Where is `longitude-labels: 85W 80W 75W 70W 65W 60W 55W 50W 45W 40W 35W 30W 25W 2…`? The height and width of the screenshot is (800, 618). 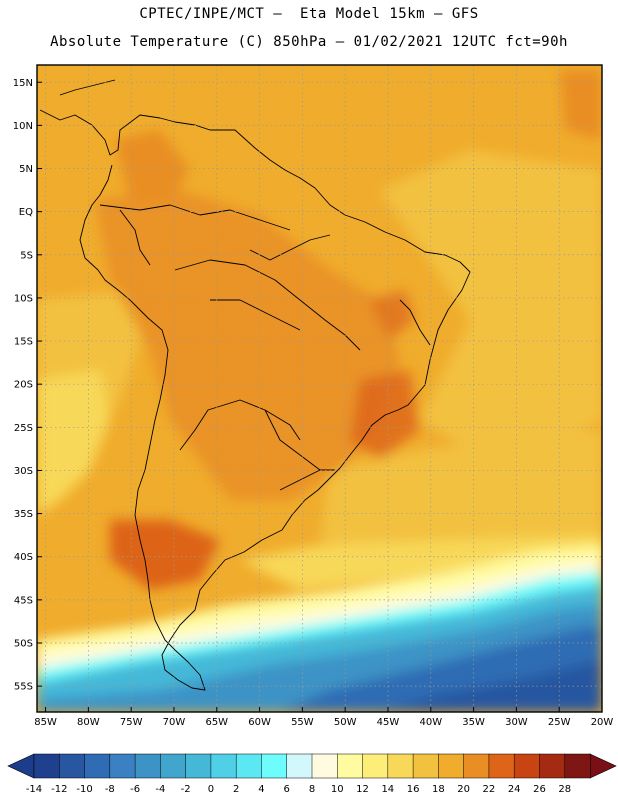 longitude-labels: 85W 80W 75W 70W 65W 60W 55W 50W 45W 40W 35W 30W 25W 2… is located at coordinates (323, 717).